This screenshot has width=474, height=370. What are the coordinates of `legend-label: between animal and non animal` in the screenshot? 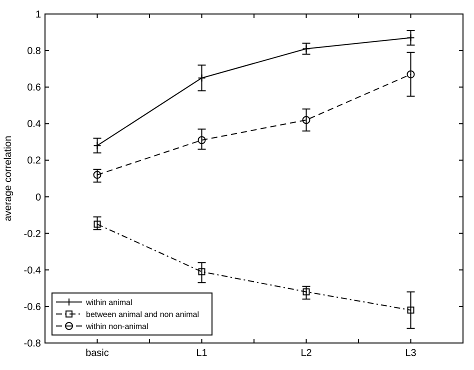 It's located at (143, 314).